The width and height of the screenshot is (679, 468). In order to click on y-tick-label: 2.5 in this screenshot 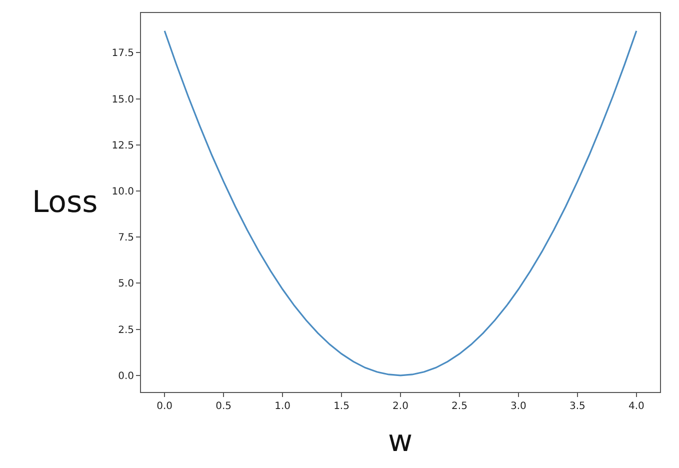, I will do `click(126, 330)`.